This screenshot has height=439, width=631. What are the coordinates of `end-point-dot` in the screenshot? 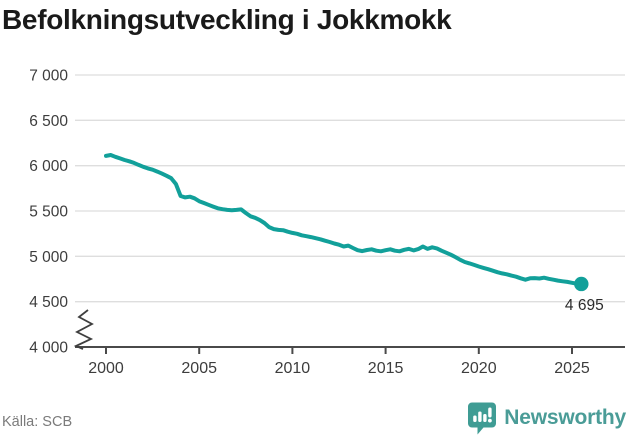 It's located at (581, 284).